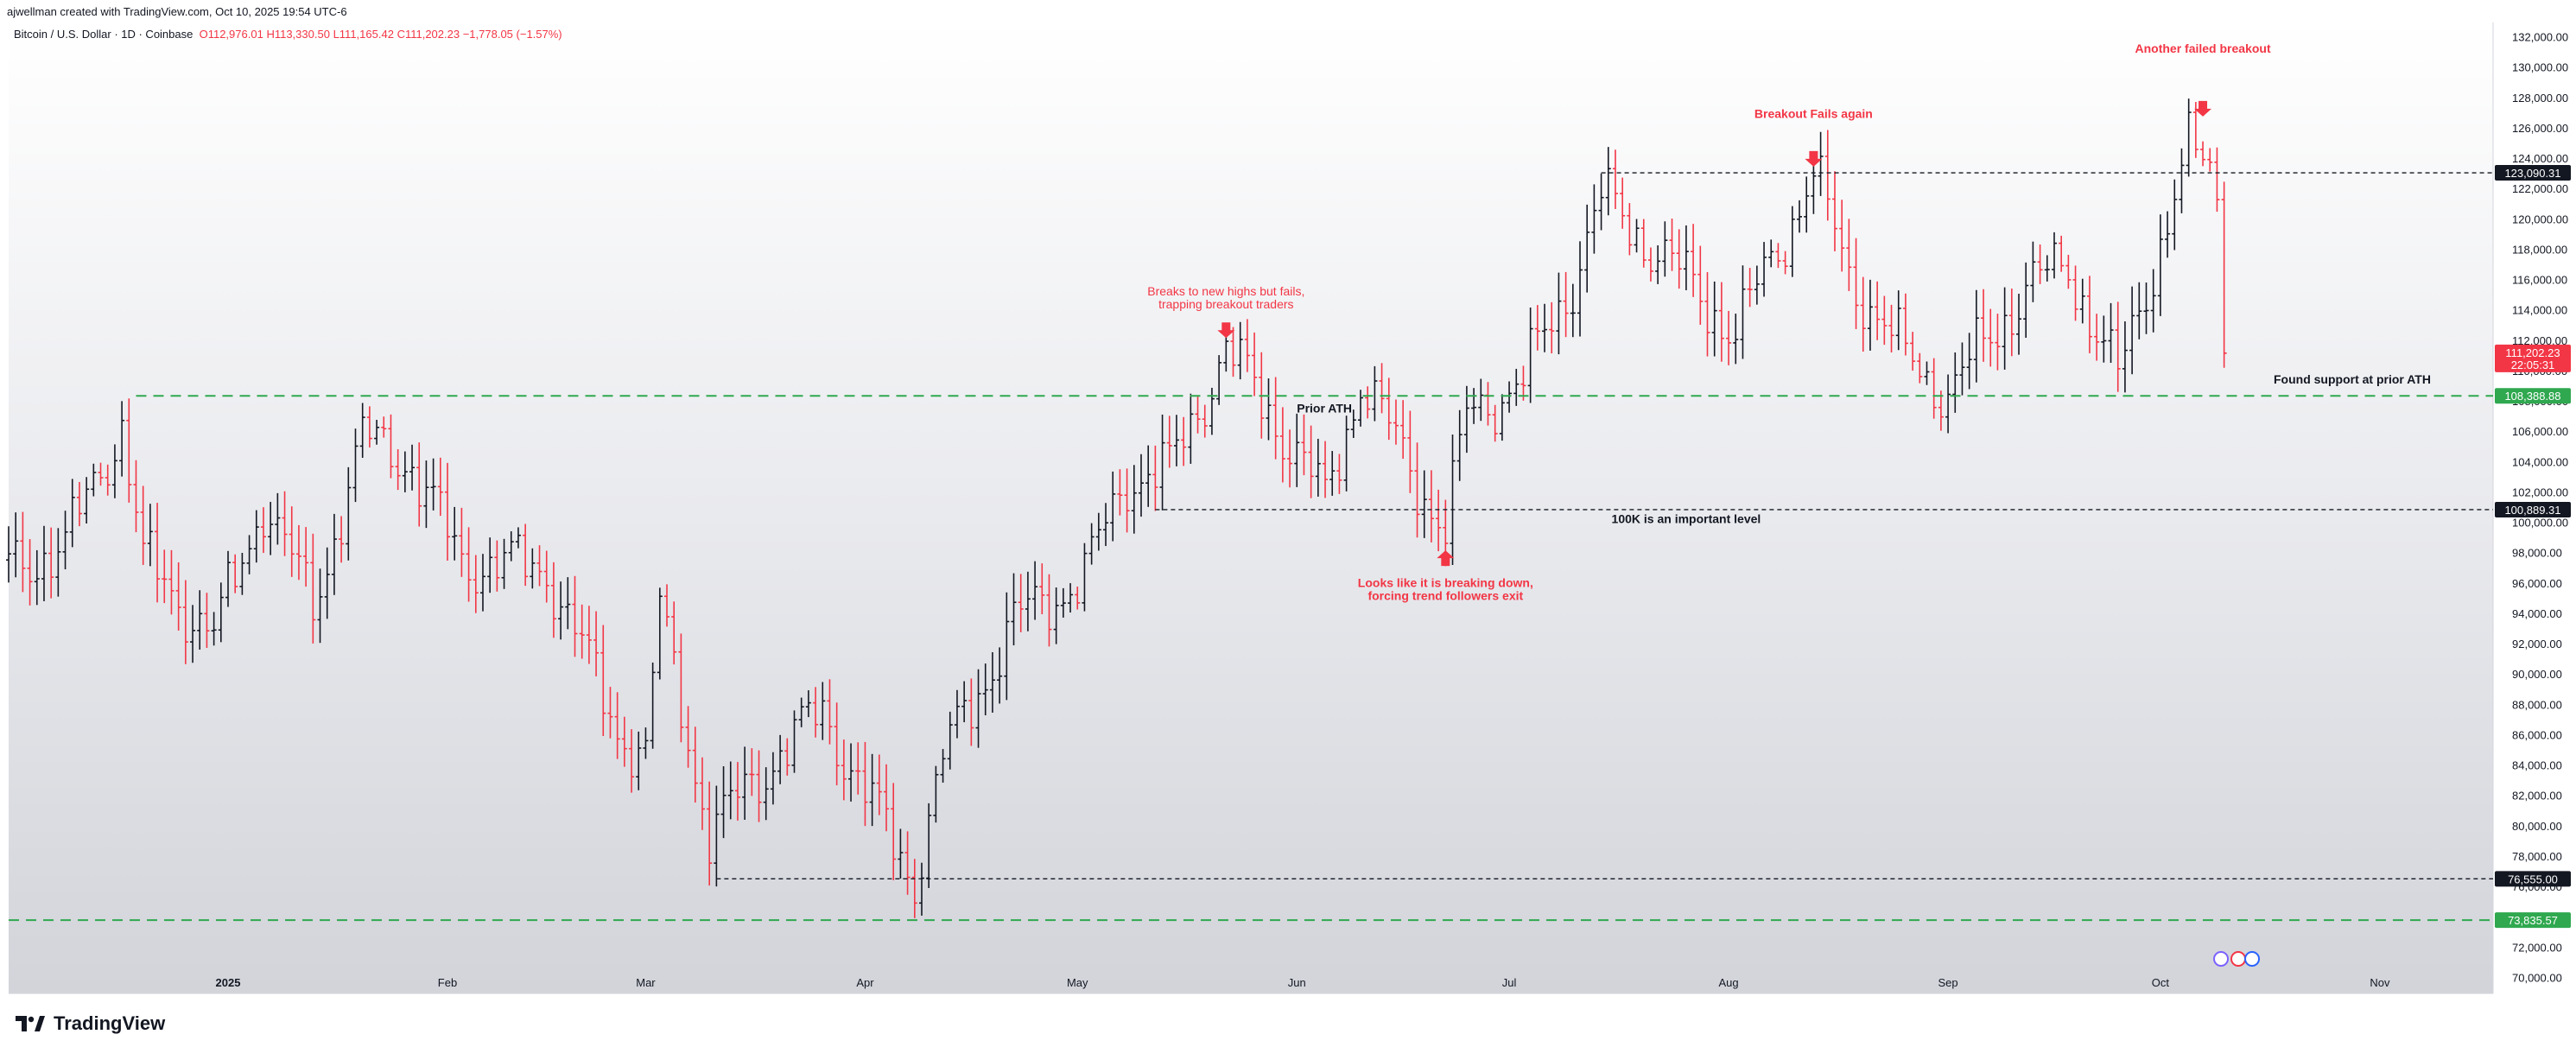  Describe the element at coordinates (2533, 358) in the screenshot. I see `price-label-bg` at that location.